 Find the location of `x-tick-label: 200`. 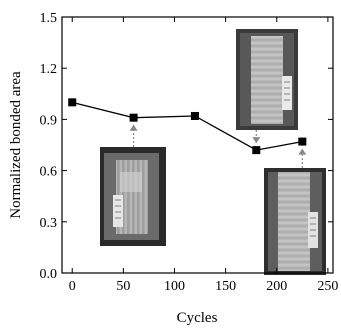

x-tick-label: 200 is located at coordinates (276, 286).